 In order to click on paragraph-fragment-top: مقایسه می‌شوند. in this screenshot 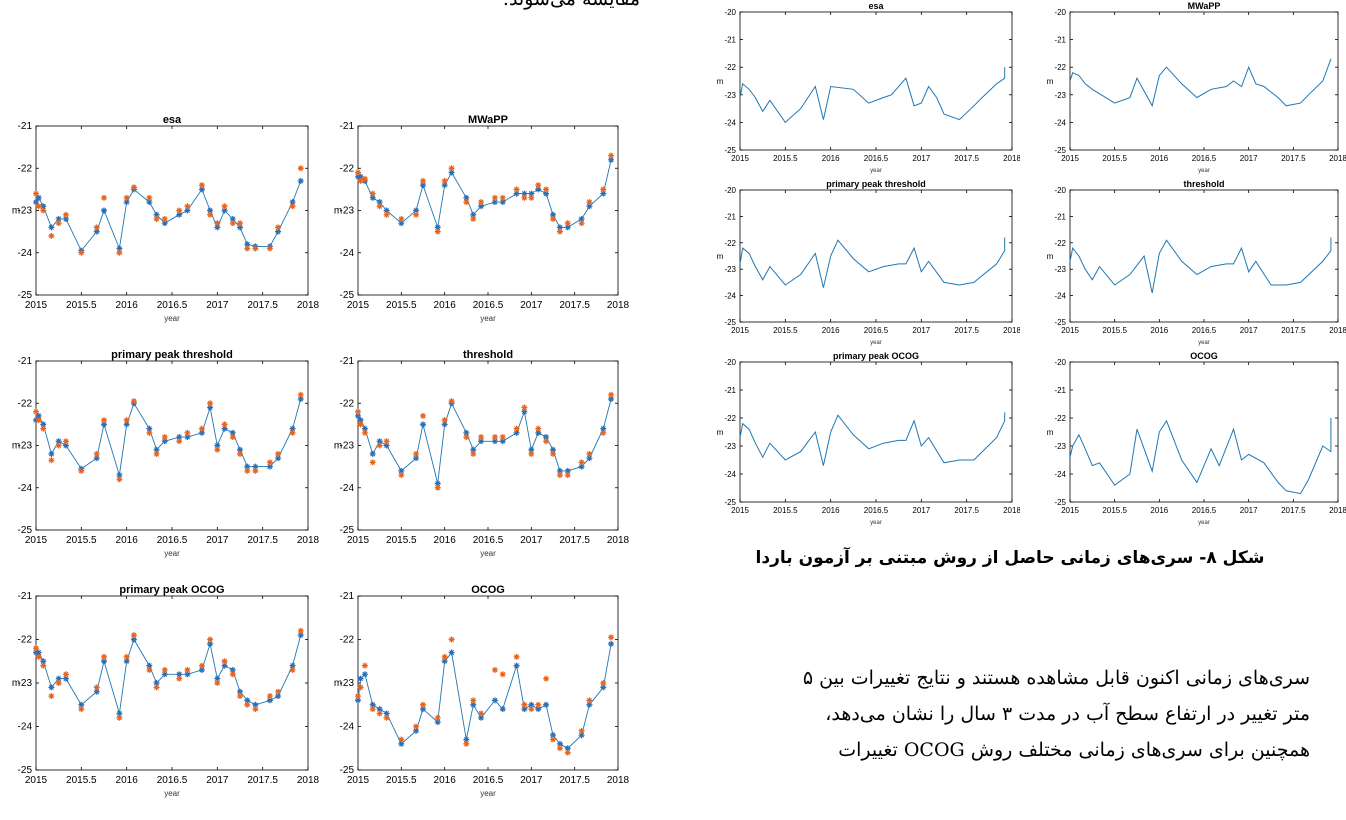, I will do `click(540, 9)`.